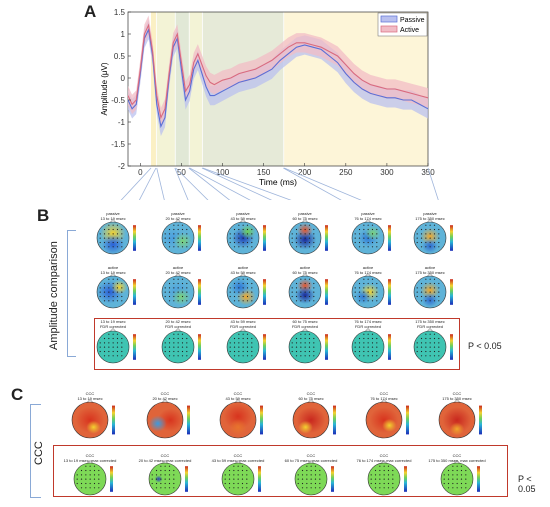 This screenshot has width=550, height=507. What do you see at coordinates (278, 71) in the screenshot?
I see `line-active` at bounding box center [278, 71].